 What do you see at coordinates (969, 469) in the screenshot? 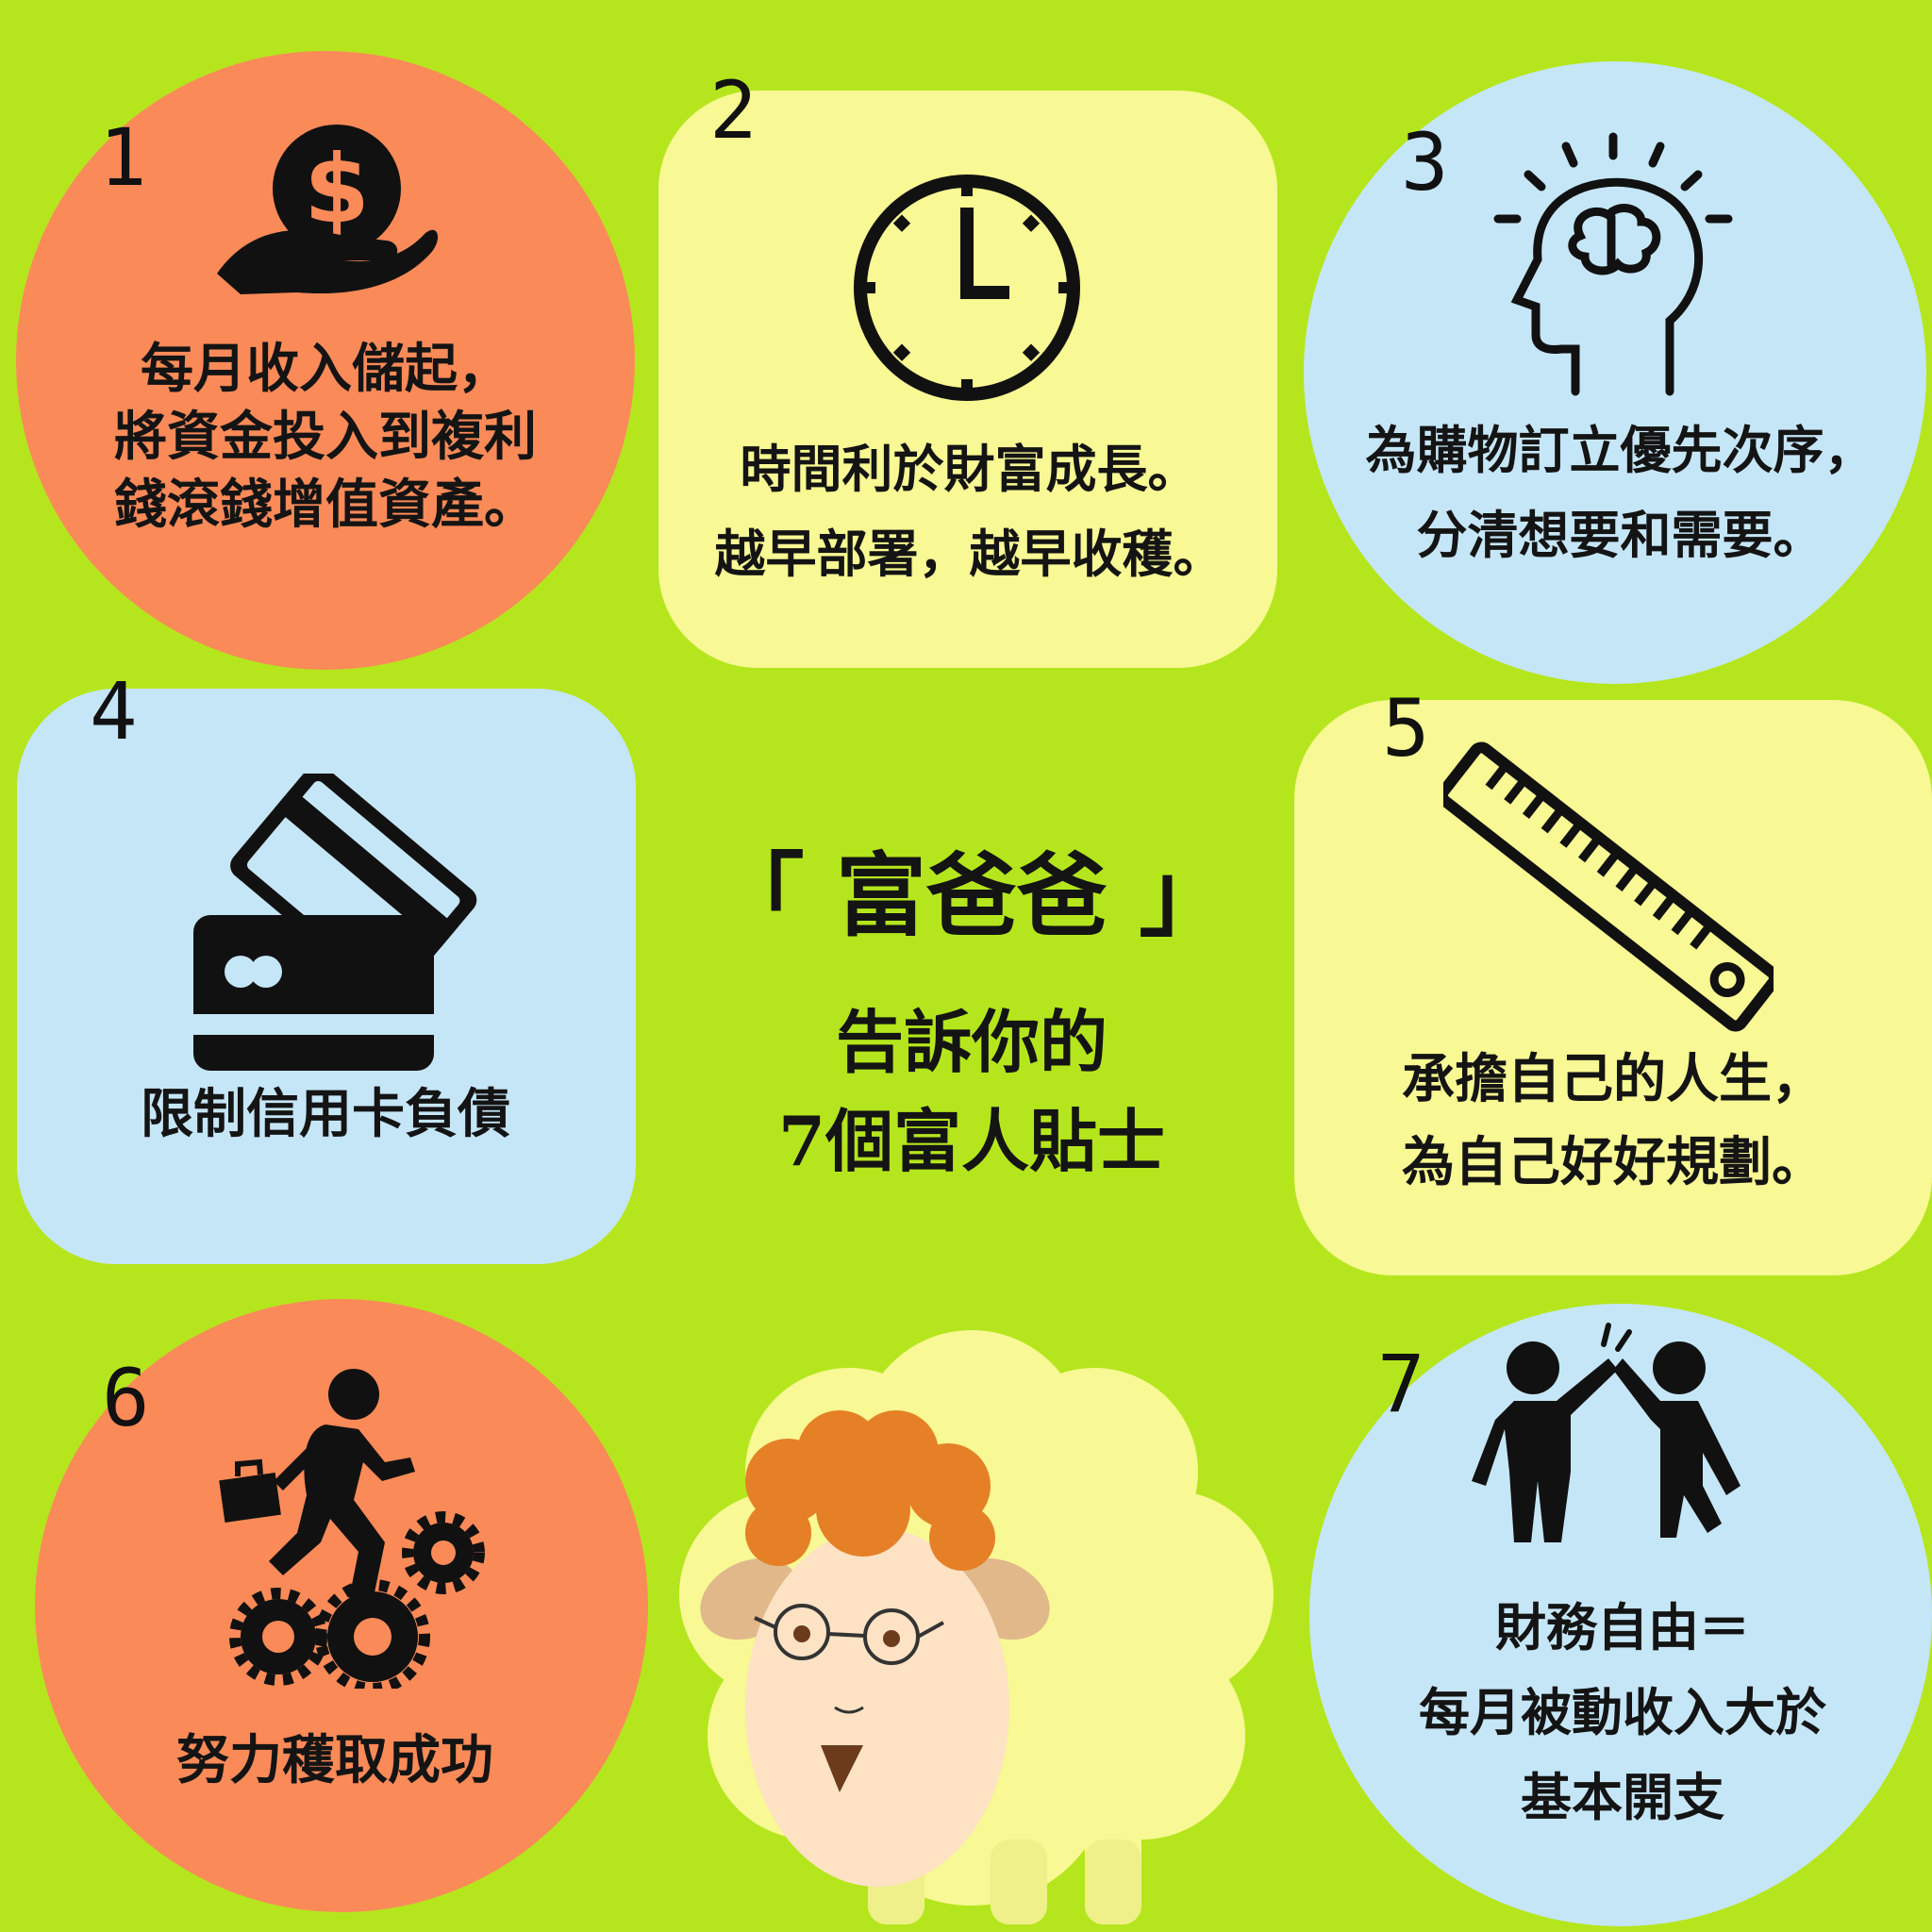
I see `tip-2-line-1: 時間利於財富成長。` at bounding box center [969, 469].